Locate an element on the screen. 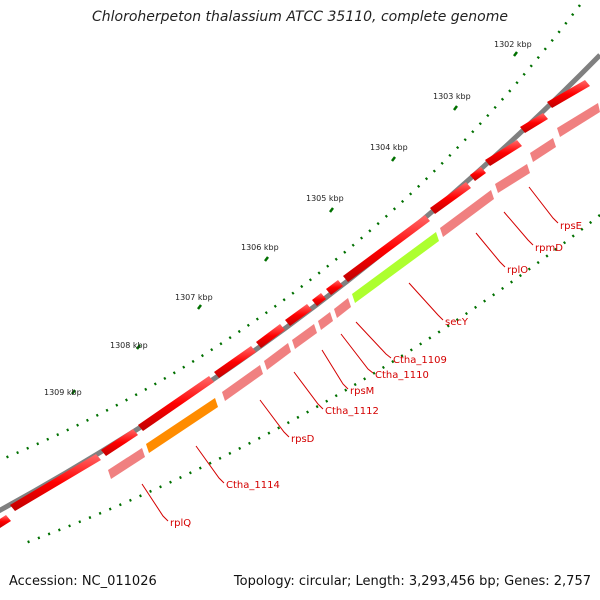 The image size is (600, 600). leader-rplQ is located at coordinates (155, 502).